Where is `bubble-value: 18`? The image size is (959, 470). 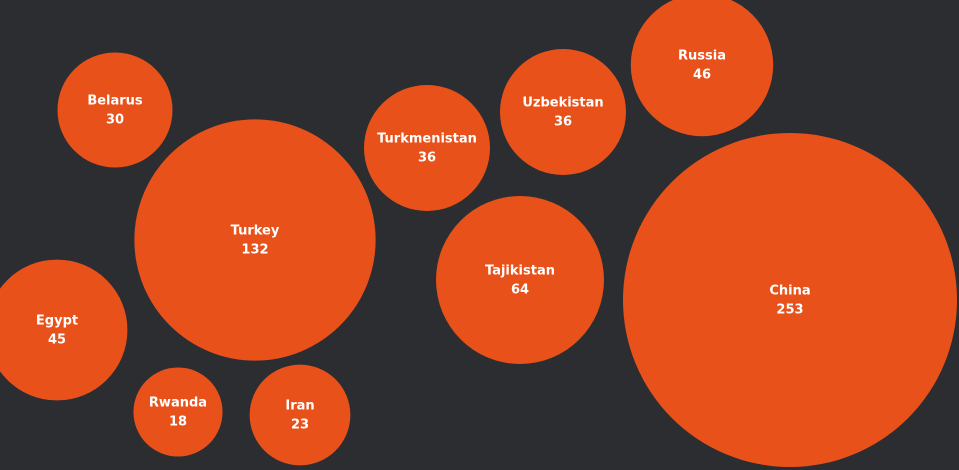 bubble-value: 18 is located at coordinates (178, 422).